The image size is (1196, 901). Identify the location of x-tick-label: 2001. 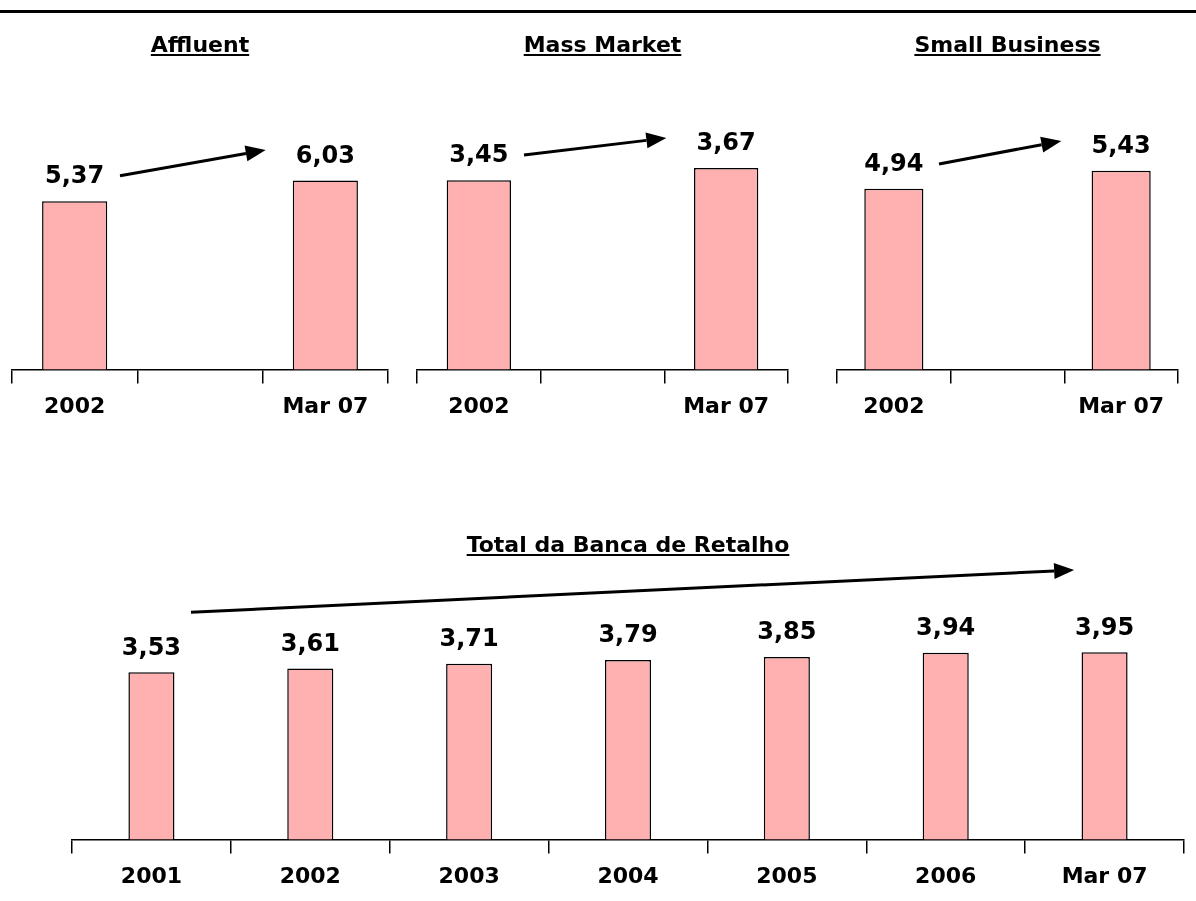
(151, 875).